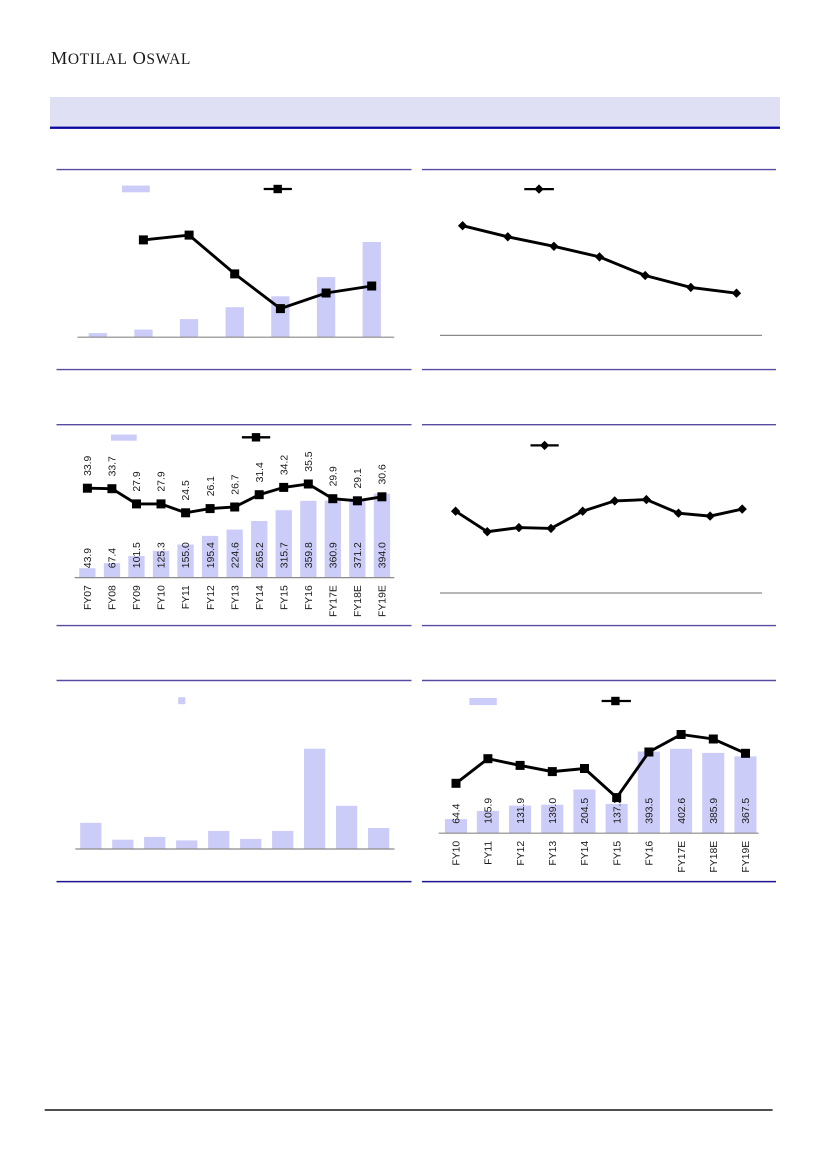  Describe the element at coordinates (383, 474) in the screenshot. I see `svg-text: 30.6` at that location.